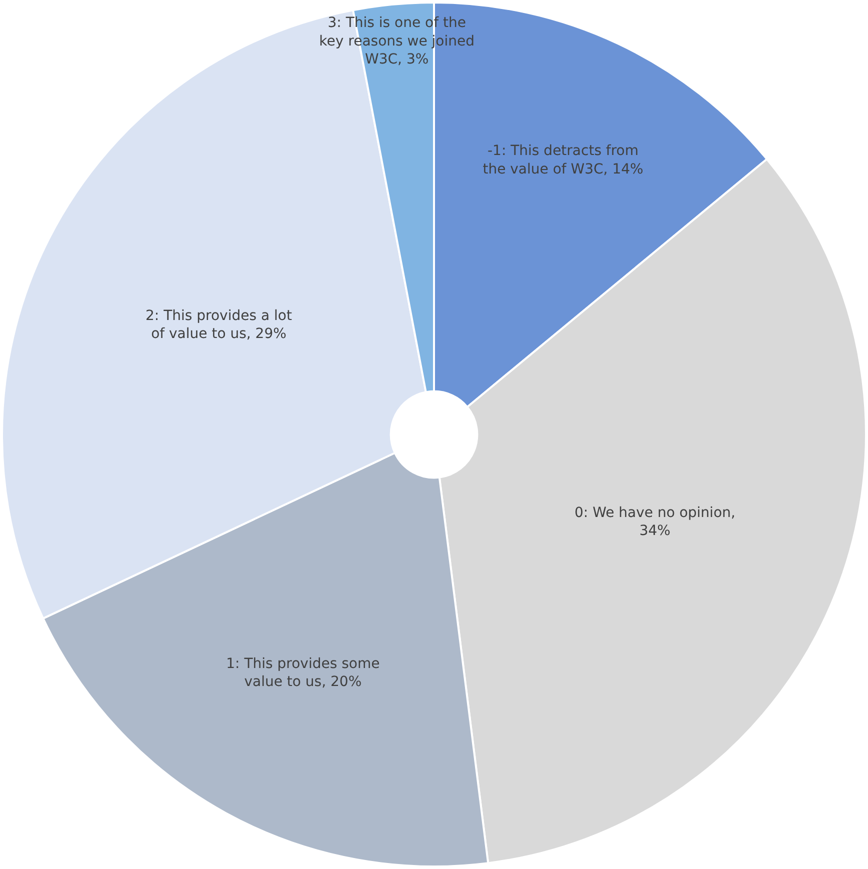  What do you see at coordinates (655, 522) in the screenshot?
I see `slice-label: 0: We have no opinion, 34%` at bounding box center [655, 522].